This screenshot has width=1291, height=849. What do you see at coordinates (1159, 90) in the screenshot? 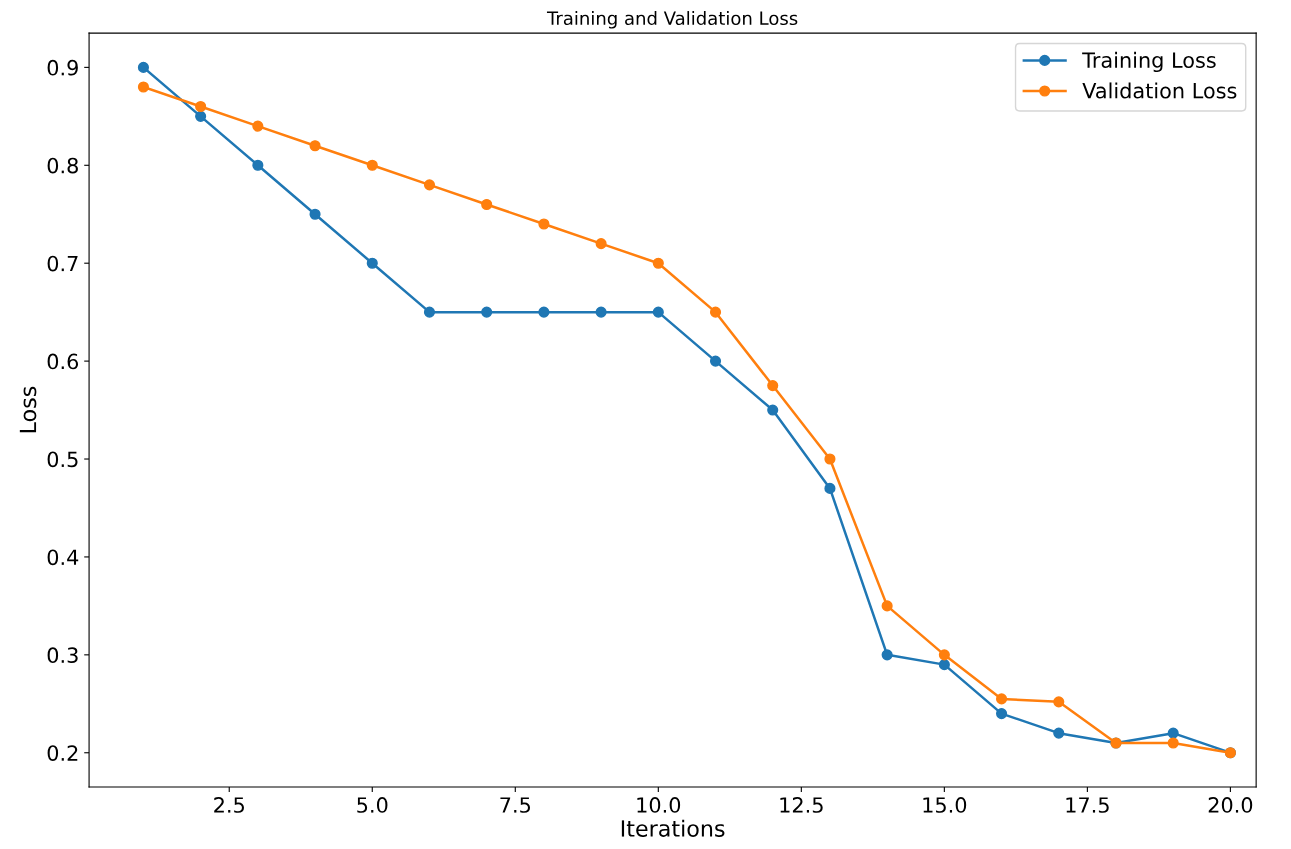
I see `legend-label: Validation Loss` at bounding box center [1159, 90].